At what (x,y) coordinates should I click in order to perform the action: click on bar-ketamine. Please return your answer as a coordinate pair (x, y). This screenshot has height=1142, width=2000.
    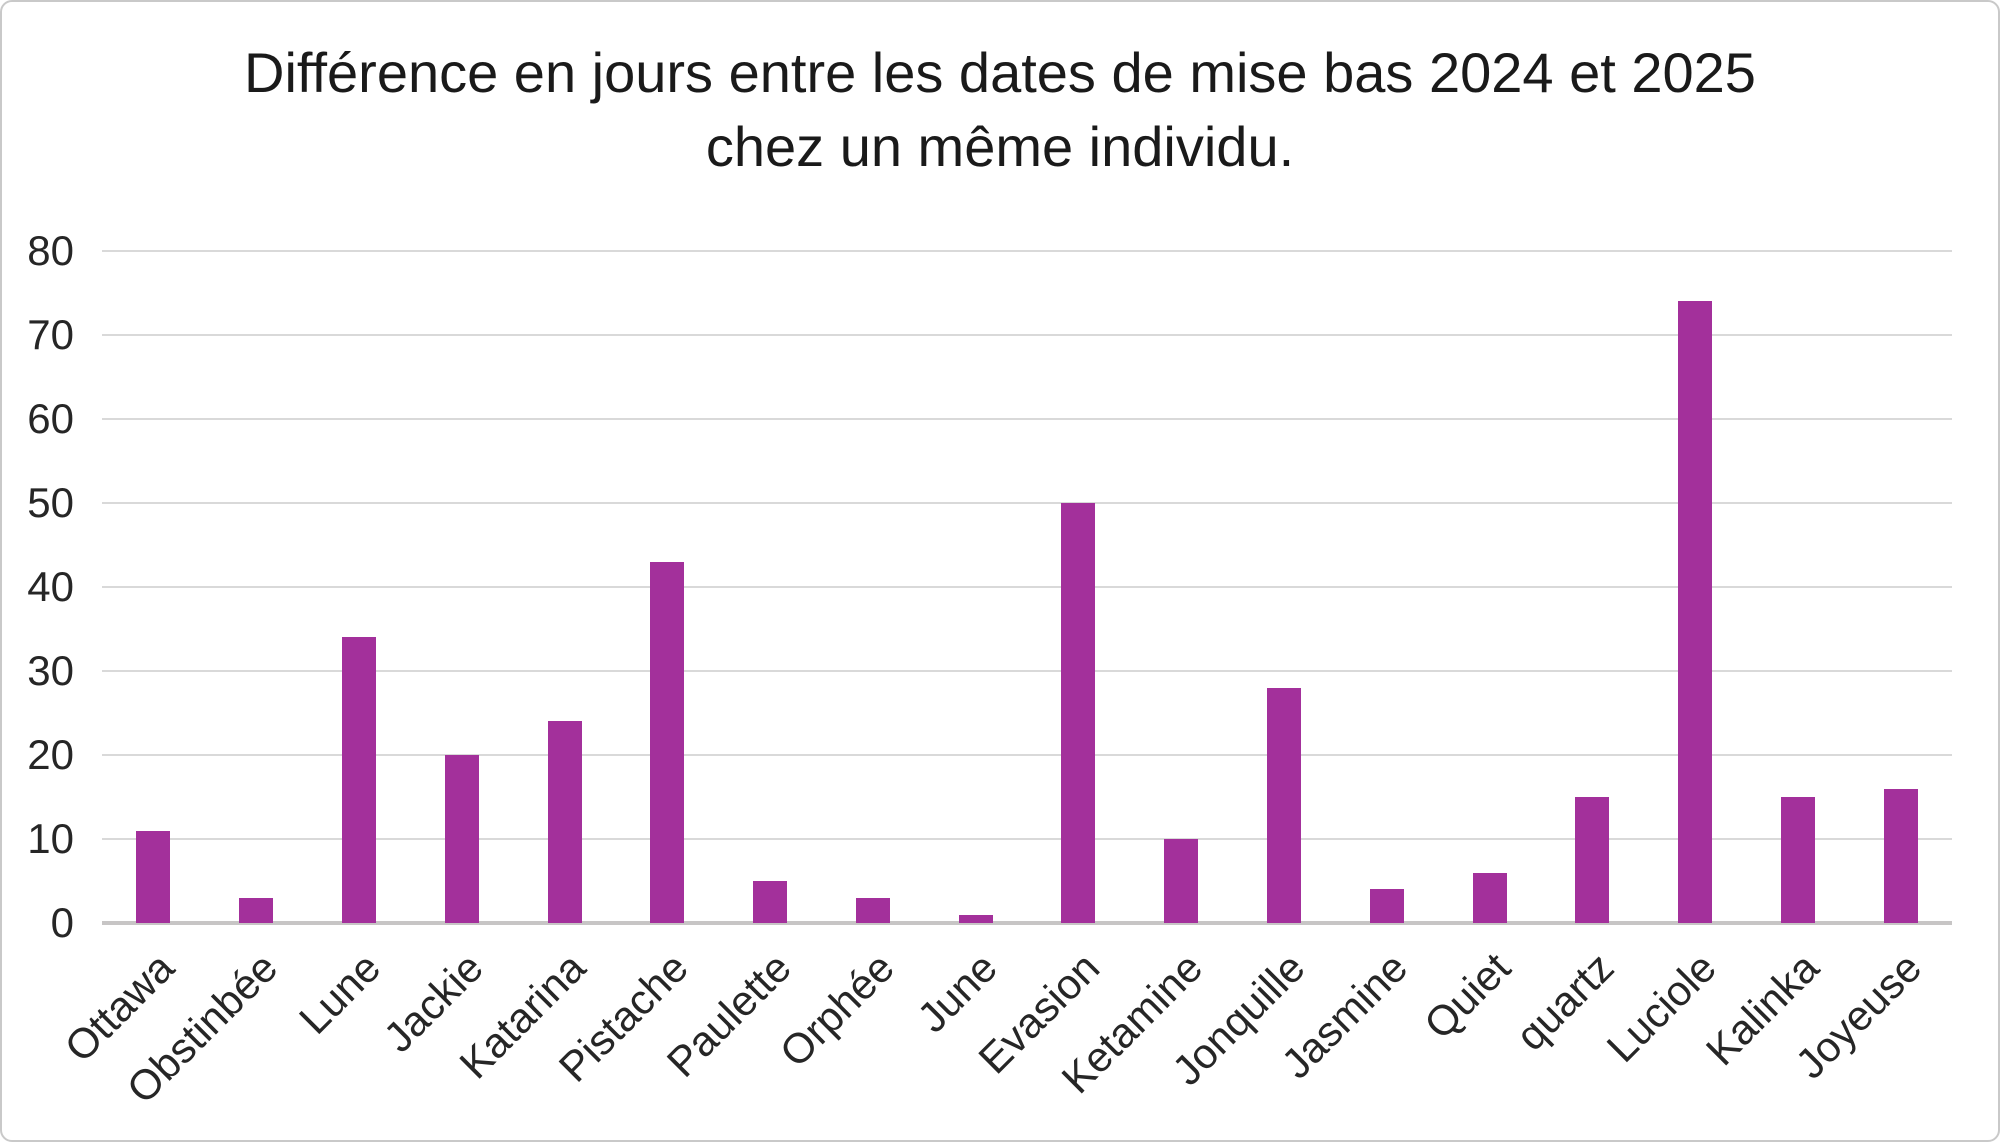
    Looking at the image, I should click on (1181, 881).